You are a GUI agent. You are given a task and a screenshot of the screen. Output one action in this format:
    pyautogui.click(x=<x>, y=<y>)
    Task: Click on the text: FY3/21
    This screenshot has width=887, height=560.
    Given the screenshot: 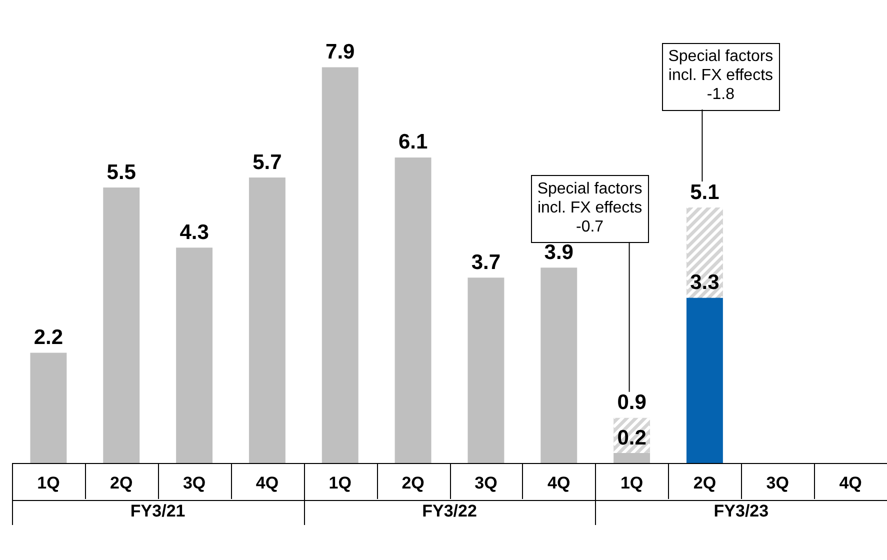 What is the action you would take?
    pyautogui.click(x=158, y=511)
    